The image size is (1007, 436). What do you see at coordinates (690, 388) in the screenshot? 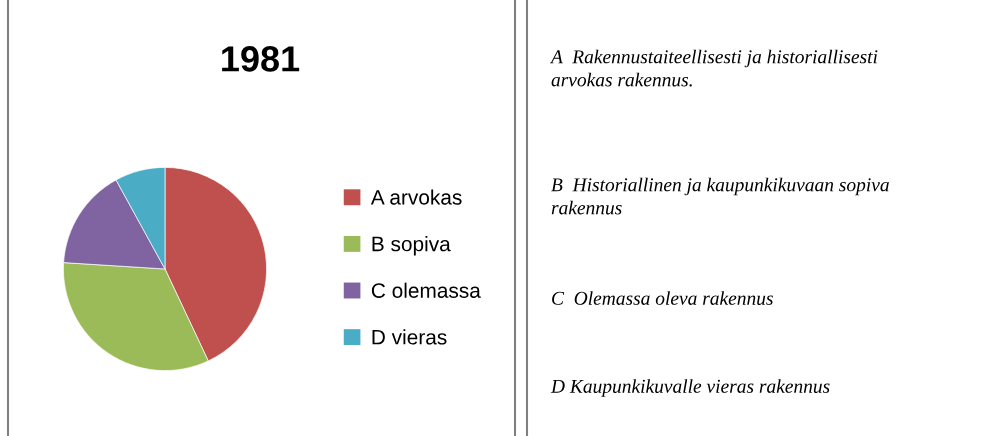
I see `text: D Kaupunkikuvalle vieras rakennus` at bounding box center [690, 388].